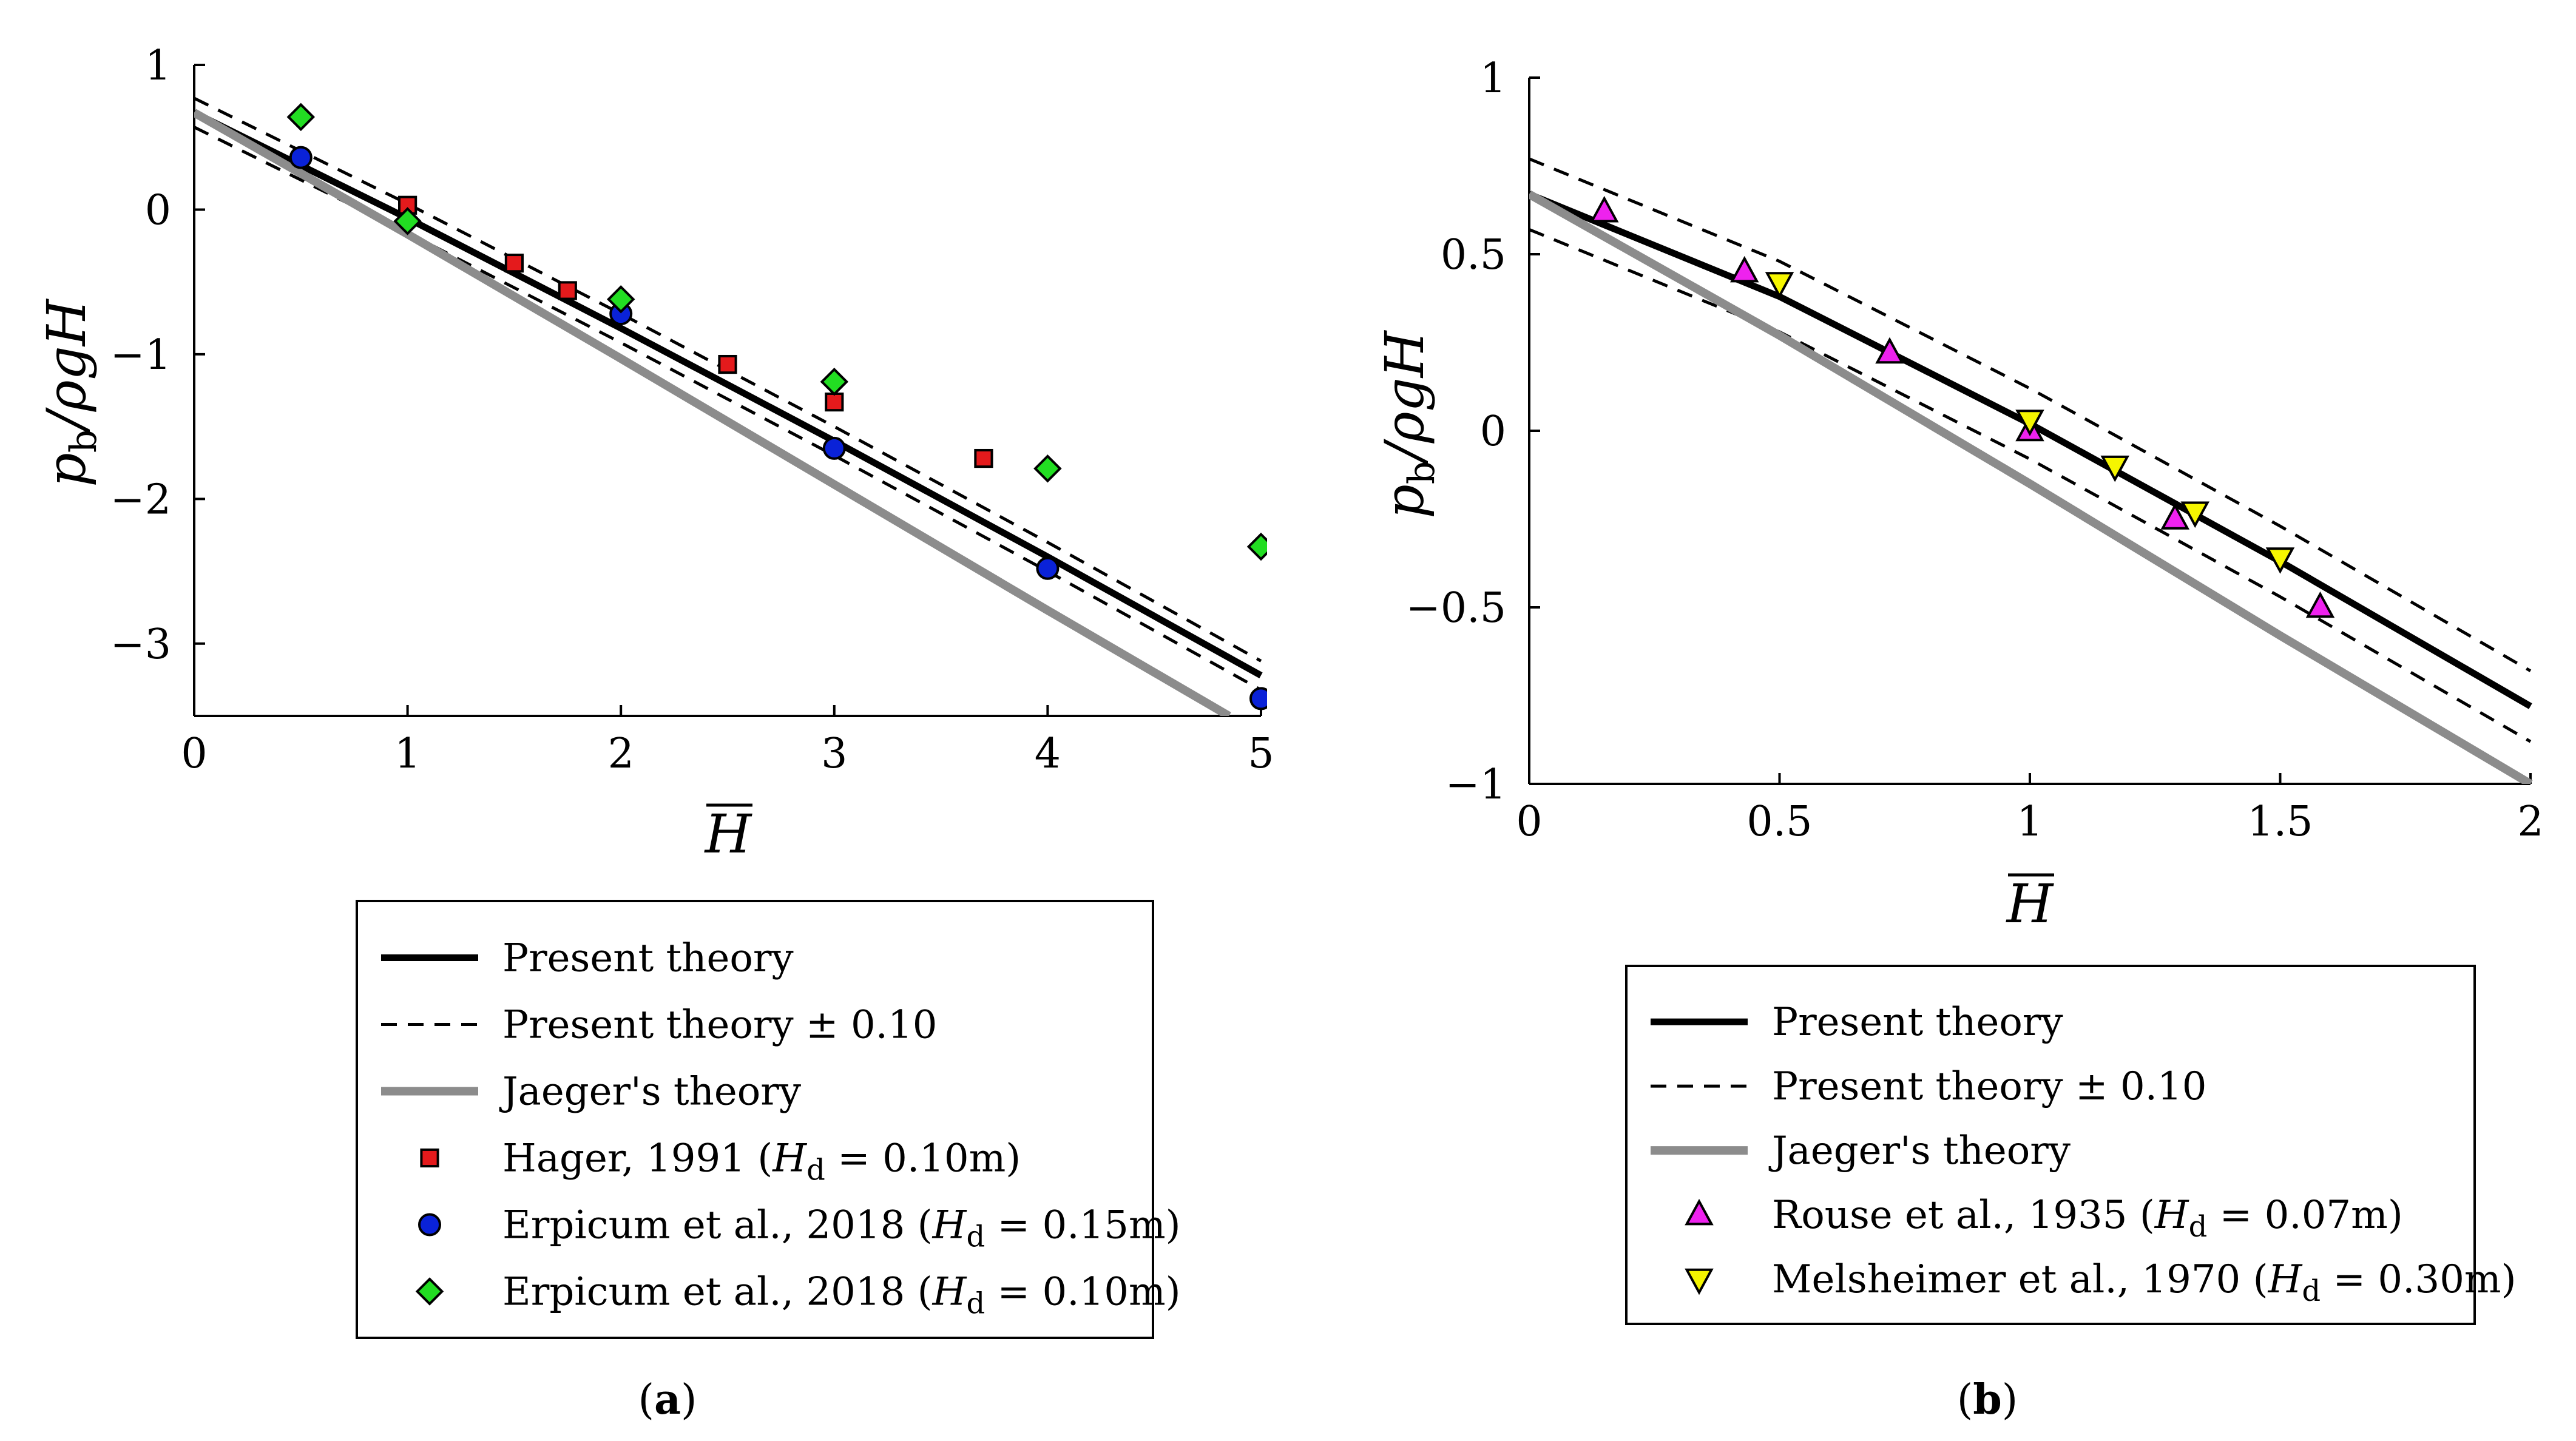 The image size is (2576, 1441). What do you see at coordinates (717, 1225) in the screenshot?
I see `legend-entry-text: Erpicum et al., 2018 (` at bounding box center [717, 1225].